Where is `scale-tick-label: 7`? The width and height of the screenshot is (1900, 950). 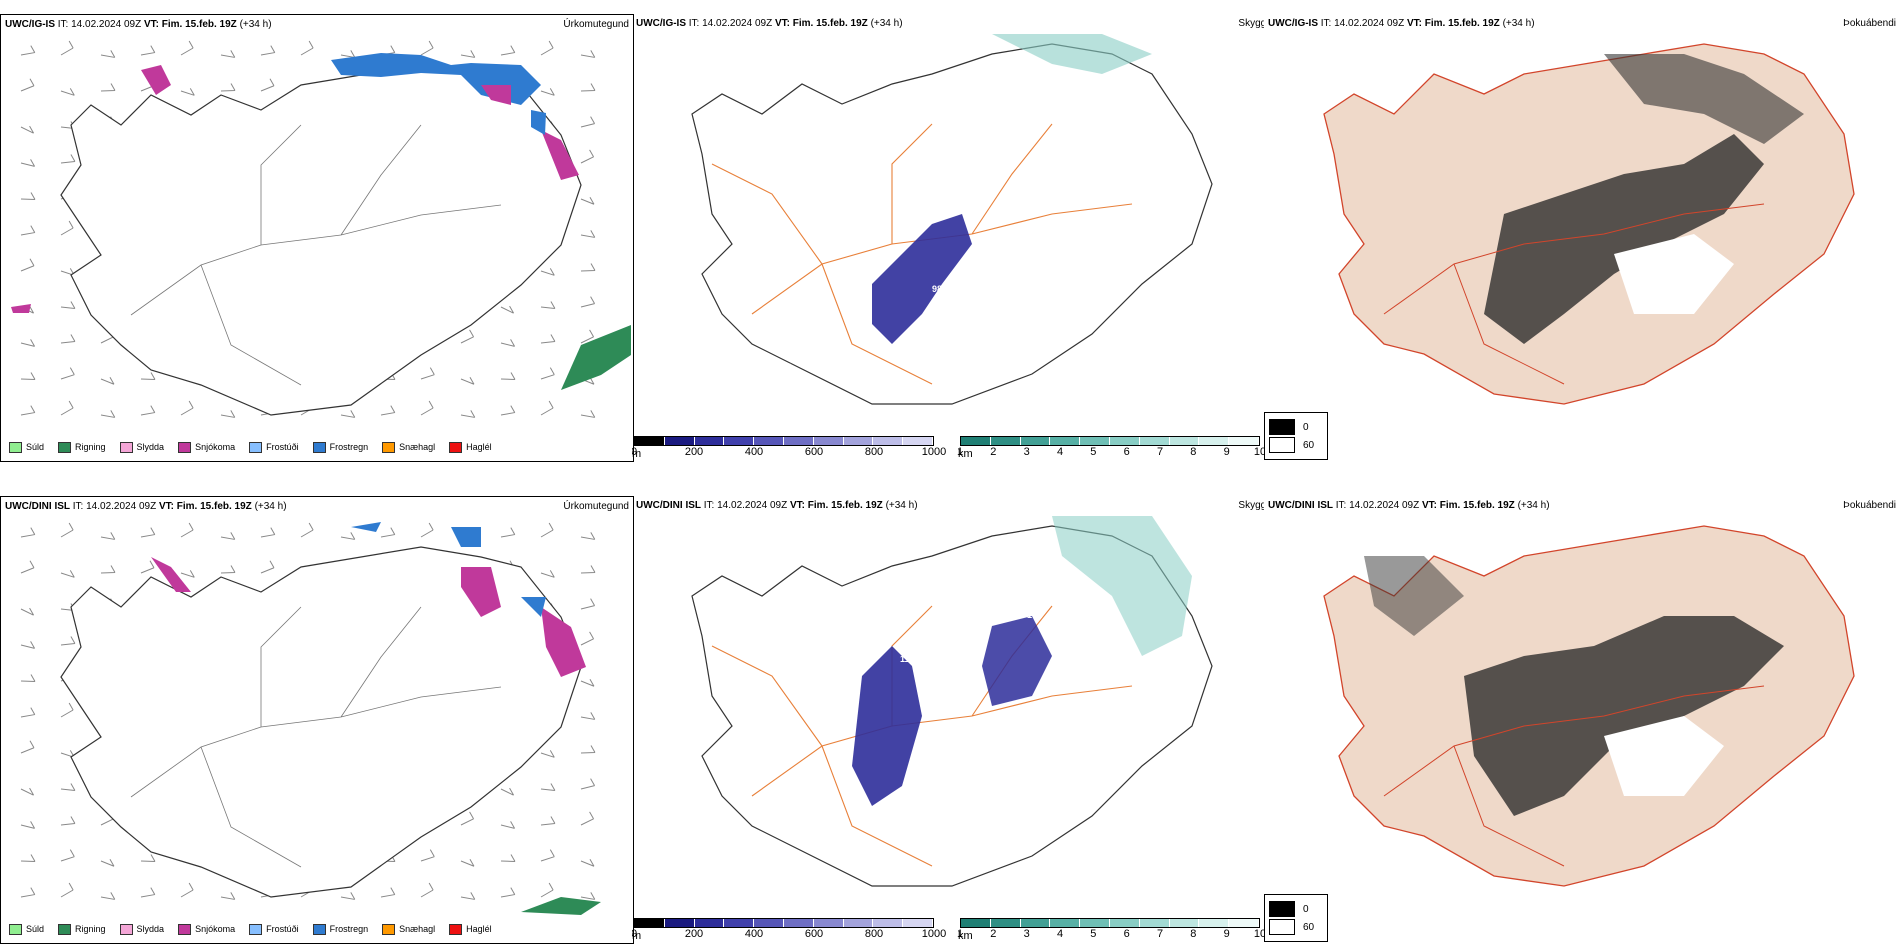
scale-tick-label: 7 is located at coordinates (1160, 452).